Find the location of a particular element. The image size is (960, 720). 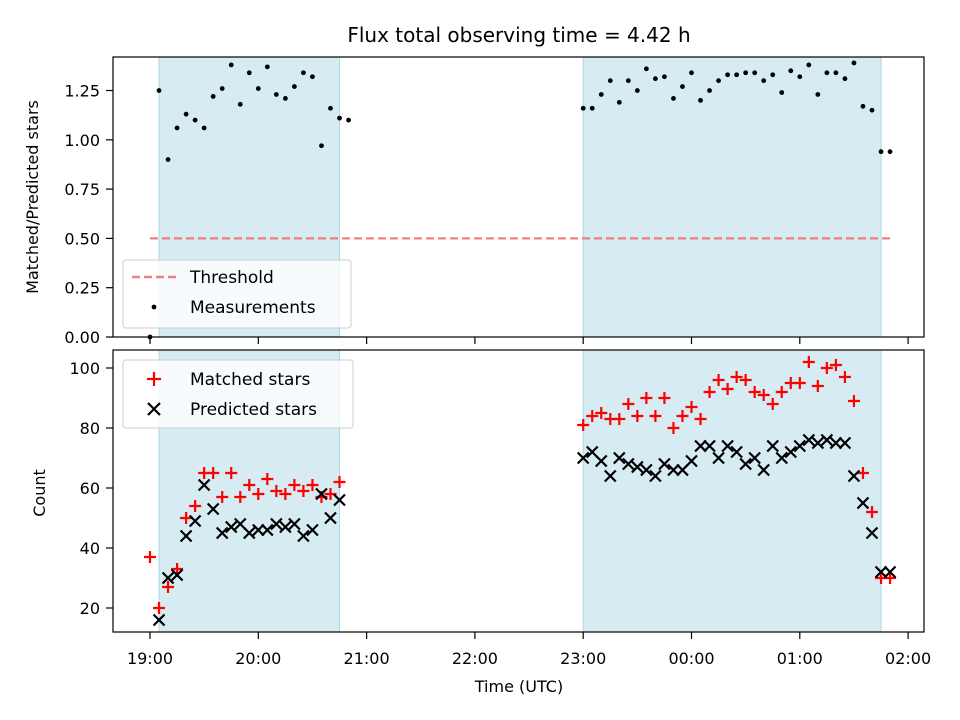

x-tick-label: 02:00 is located at coordinates (908, 658).